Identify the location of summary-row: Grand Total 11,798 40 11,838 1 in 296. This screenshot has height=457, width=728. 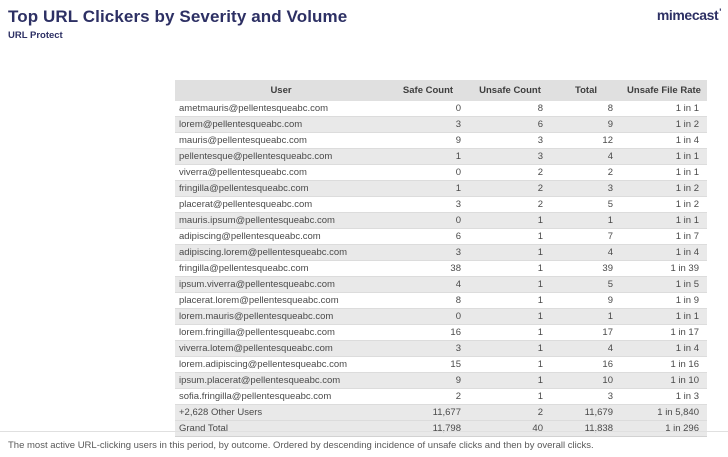
(441, 428).